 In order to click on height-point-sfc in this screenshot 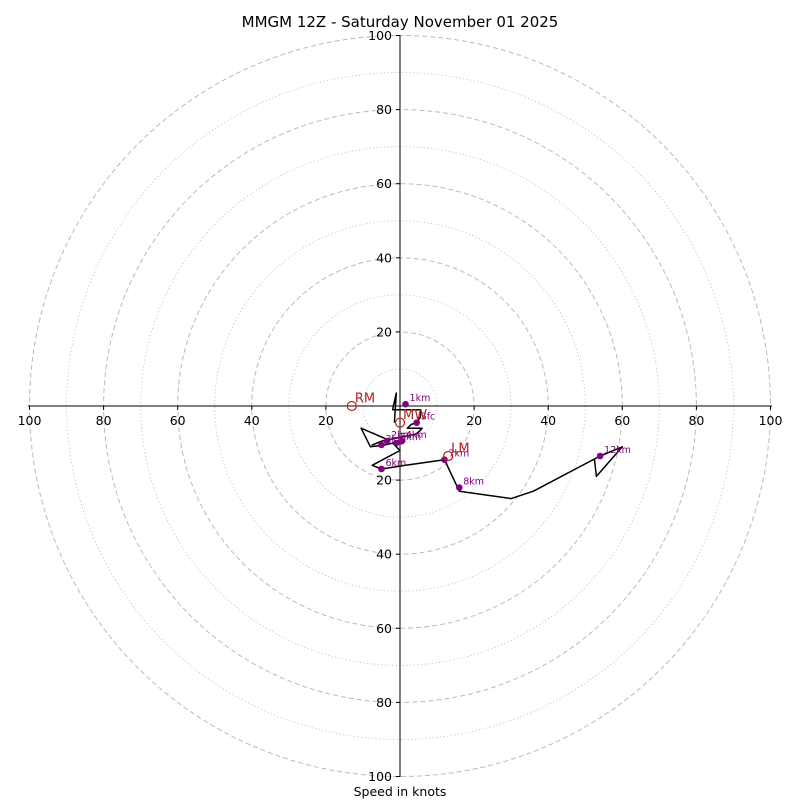, I will do `click(416, 422)`.